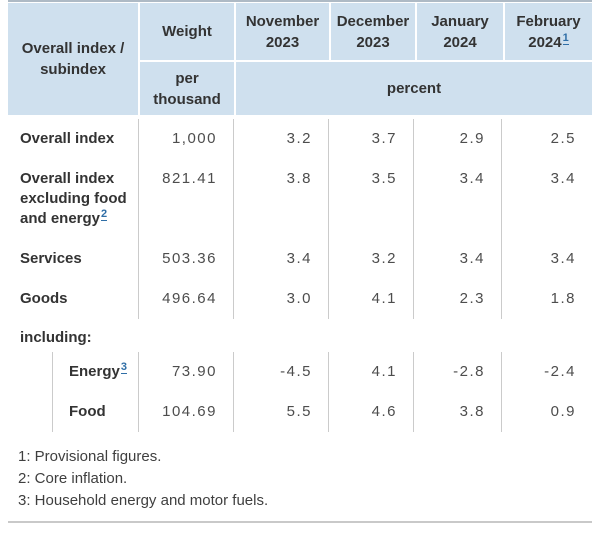  I want to click on value-nov: 3.2, so click(281, 139).